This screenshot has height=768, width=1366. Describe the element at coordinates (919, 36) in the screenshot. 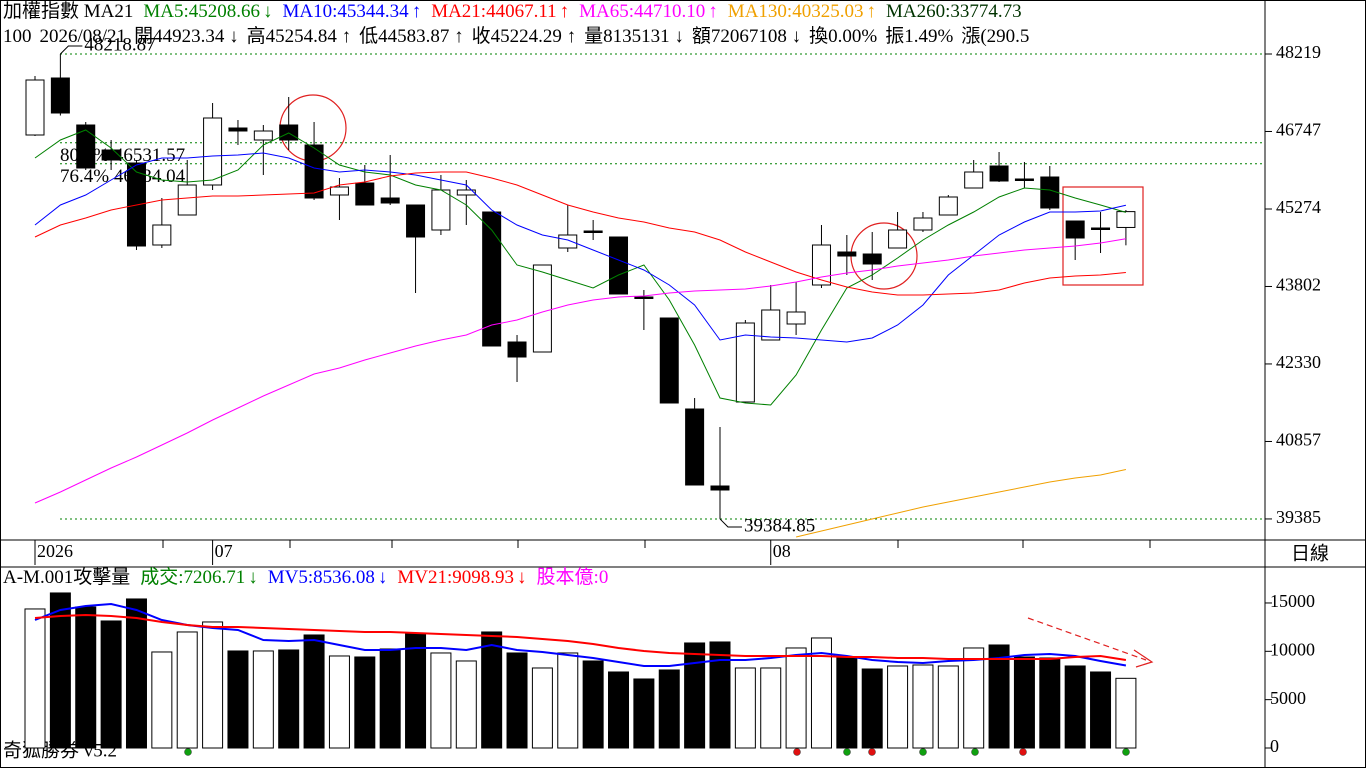

I see `info-item: 振1.49%` at that location.